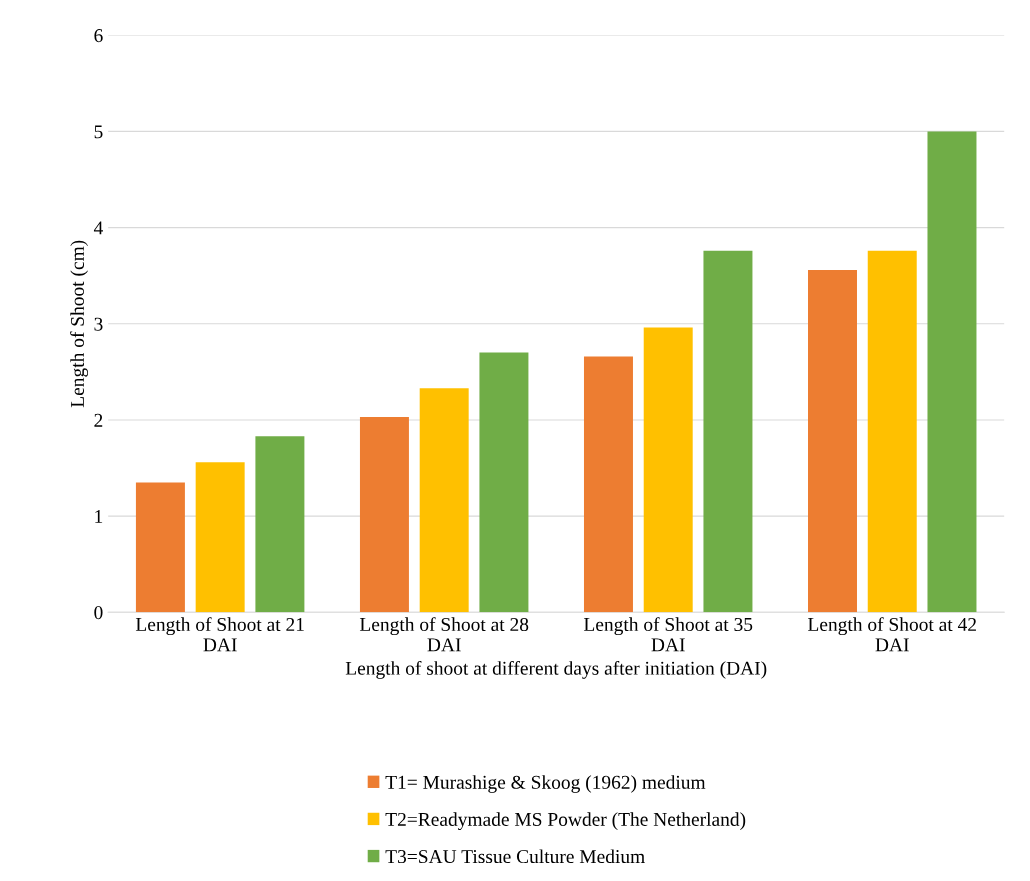  What do you see at coordinates (98, 132) in the screenshot?
I see `y-tick-label: 5` at bounding box center [98, 132].